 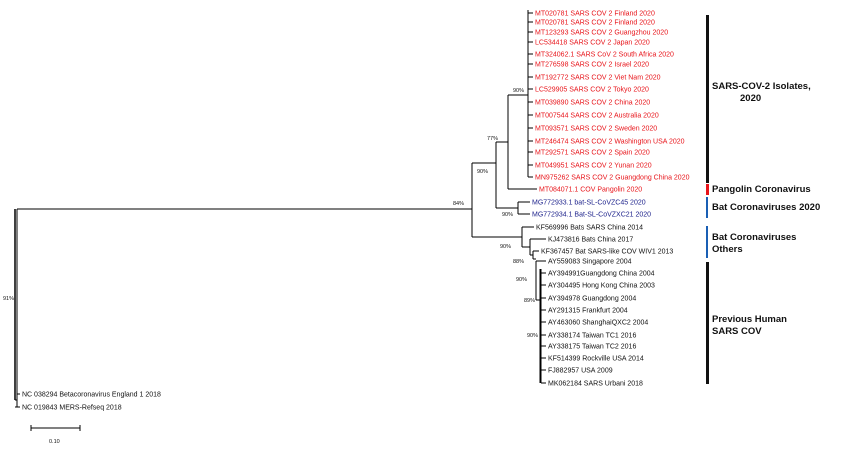 What do you see at coordinates (754, 237) in the screenshot?
I see `group-label-bat-others: Bat Coronaviruses` at bounding box center [754, 237].